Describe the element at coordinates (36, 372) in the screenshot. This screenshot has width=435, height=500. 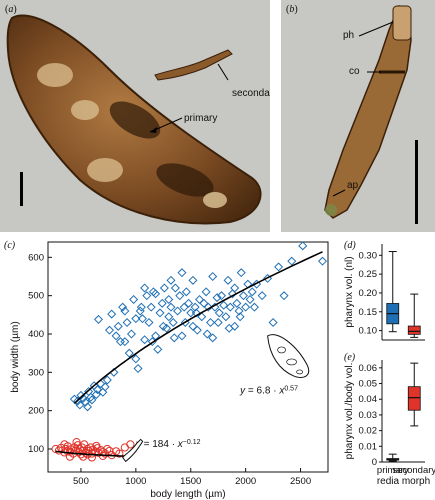
I see `y-tick-label: 300` at that location.